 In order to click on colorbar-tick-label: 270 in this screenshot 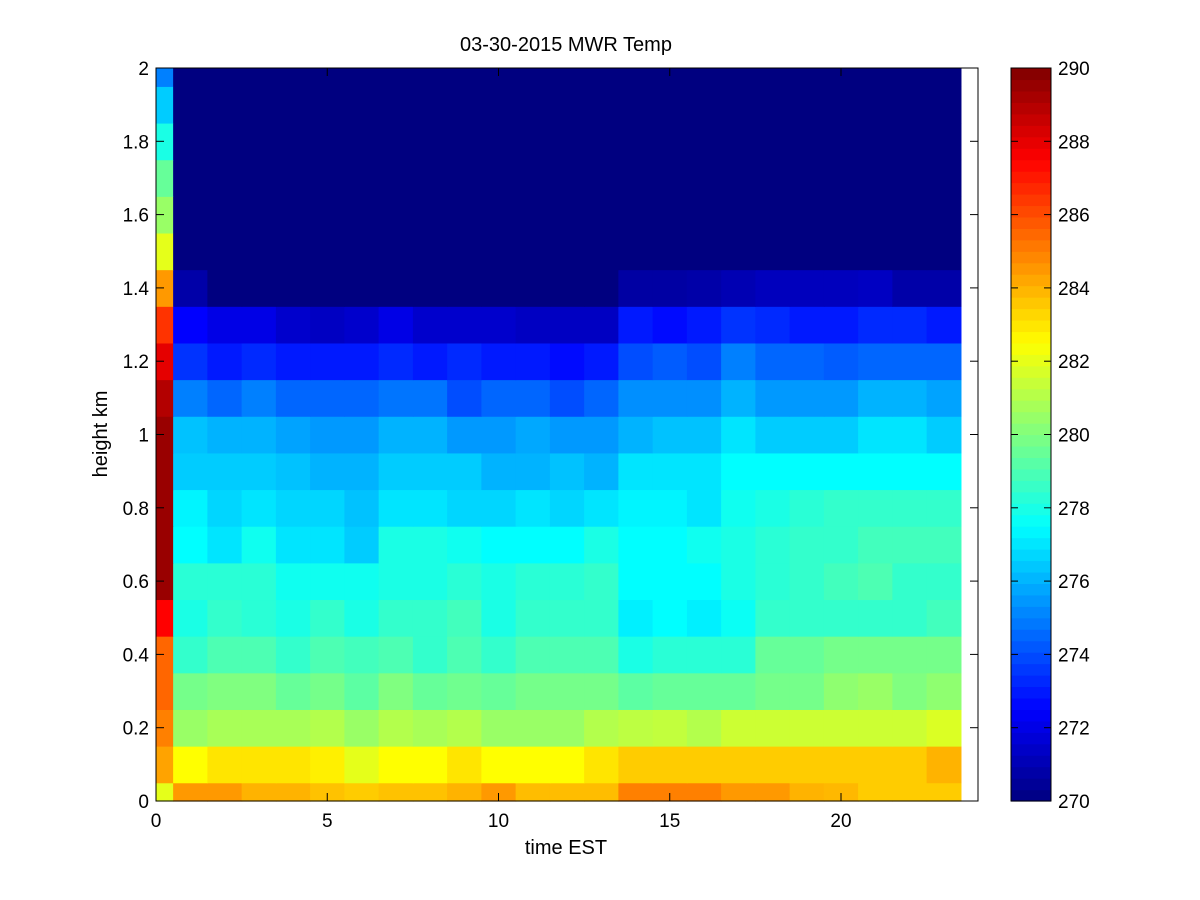, I will do `click(1074, 802)`.